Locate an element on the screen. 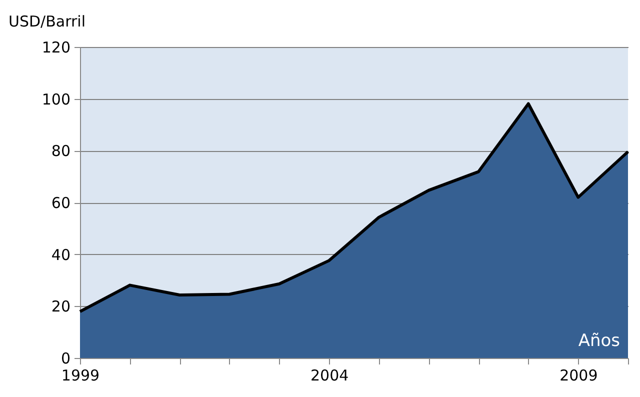  y-tick-label: 40 is located at coordinates (60, 255).